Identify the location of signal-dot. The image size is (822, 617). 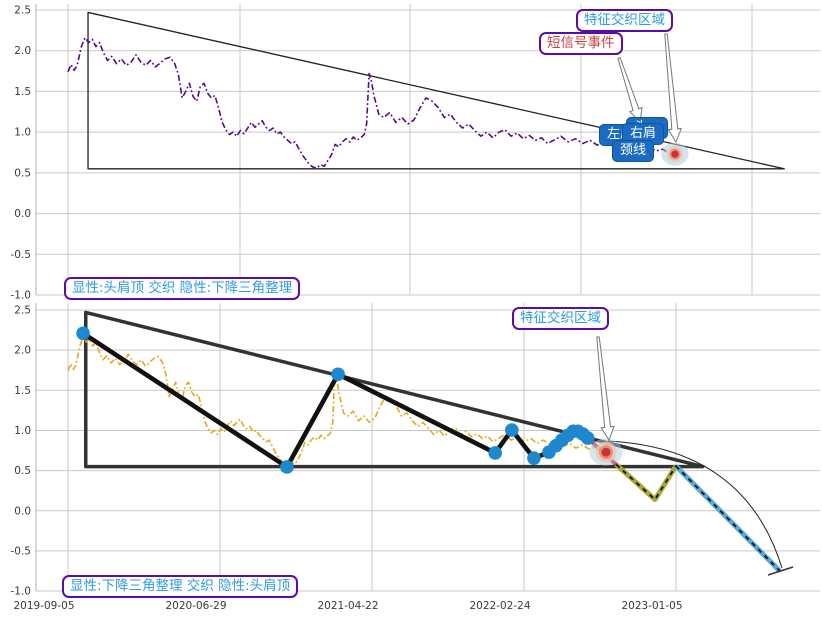
(606, 452).